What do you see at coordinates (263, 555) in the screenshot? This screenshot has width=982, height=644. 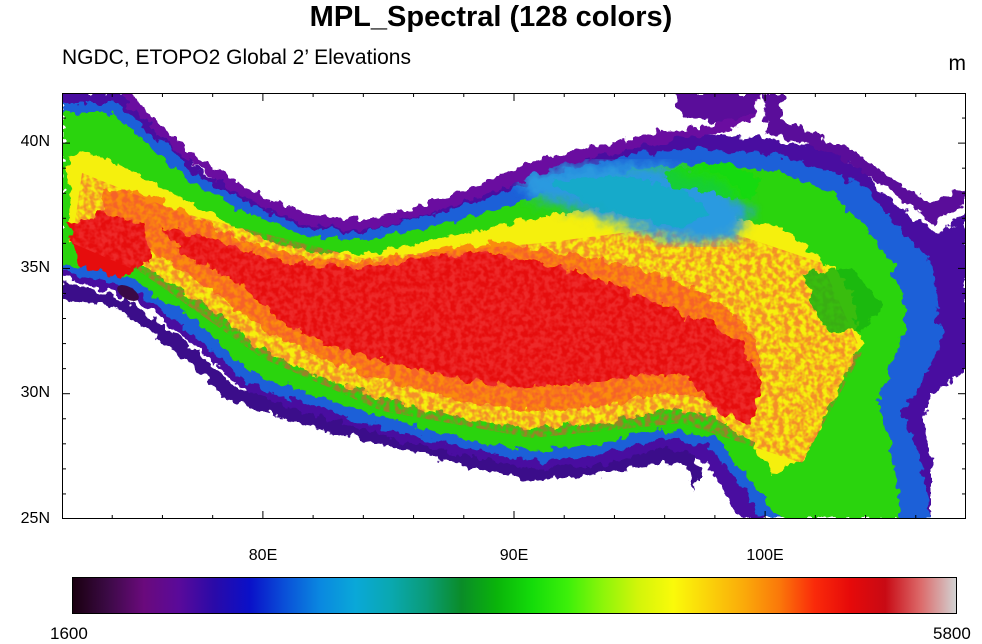 I see `lon-label-80e: 80E` at bounding box center [263, 555].